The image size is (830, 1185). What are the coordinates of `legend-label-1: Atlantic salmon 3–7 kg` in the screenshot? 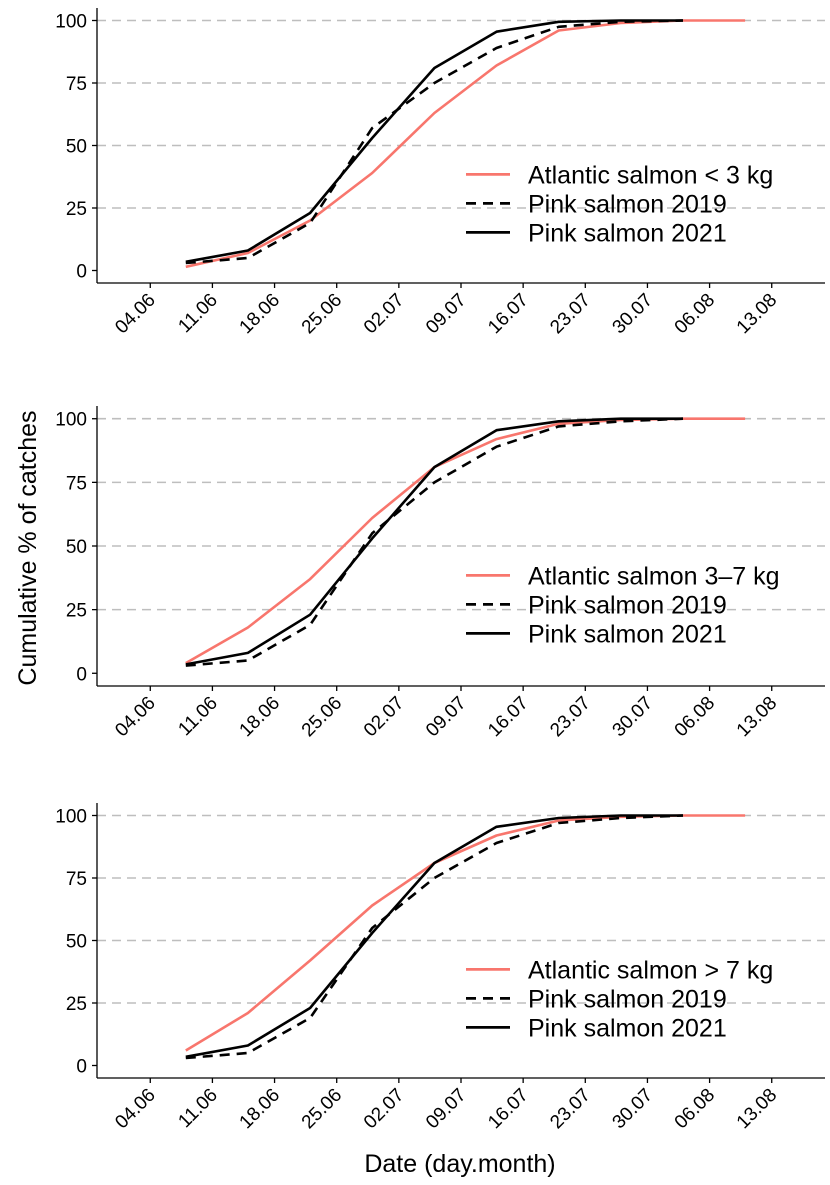 It's located at (654, 576).